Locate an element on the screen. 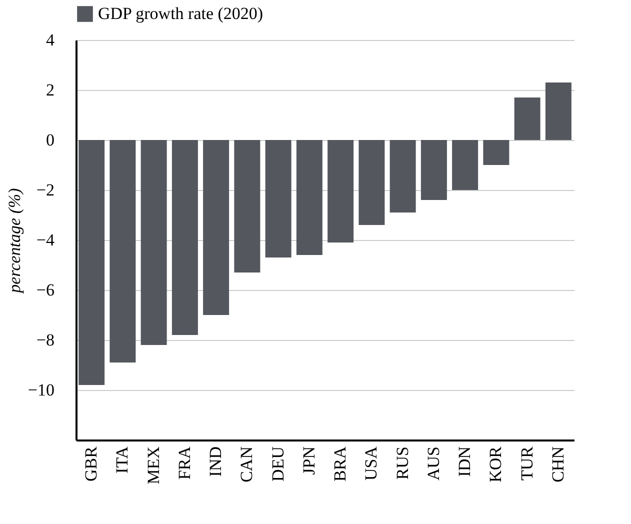  y-tick-label: 4 is located at coordinates (50, 40).